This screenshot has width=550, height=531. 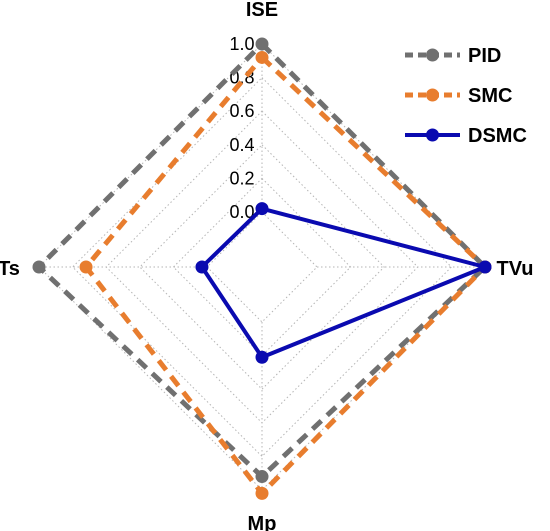 What do you see at coordinates (490, 96) in the screenshot?
I see `legend-label-smc: SMC` at bounding box center [490, 96].